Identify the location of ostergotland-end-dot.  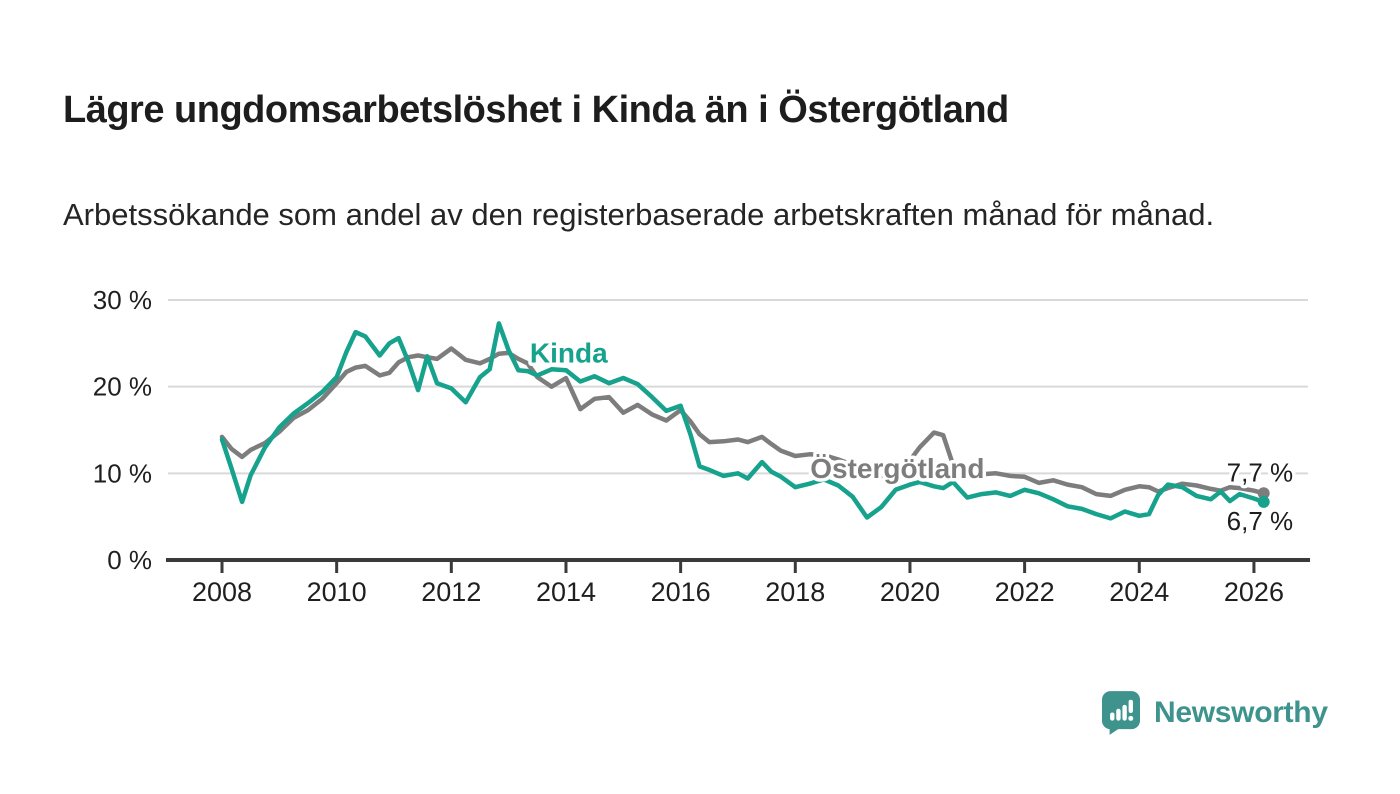
(1263, 493).